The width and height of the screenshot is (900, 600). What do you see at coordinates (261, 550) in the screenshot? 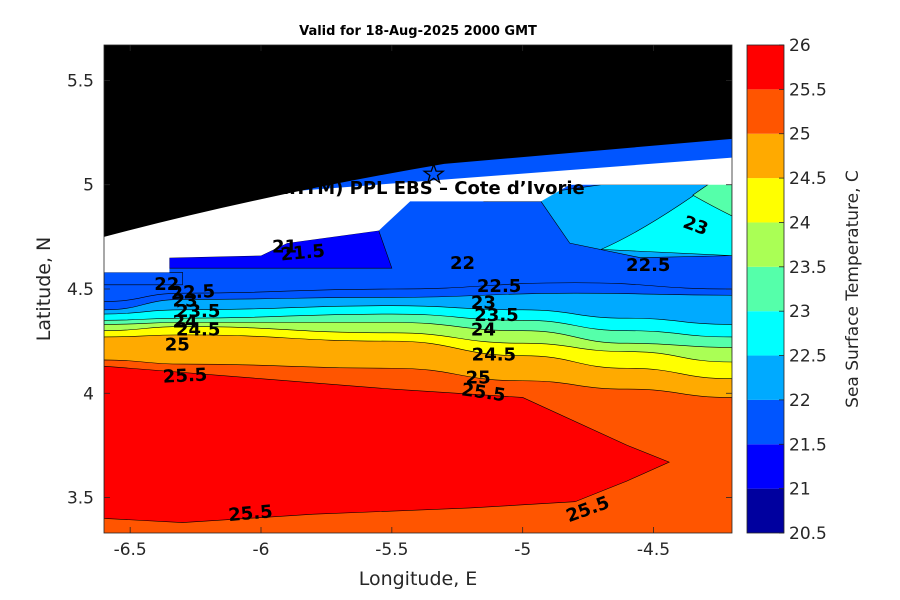
I see `x-tick-label: -6` at bounding box center [261, 550].